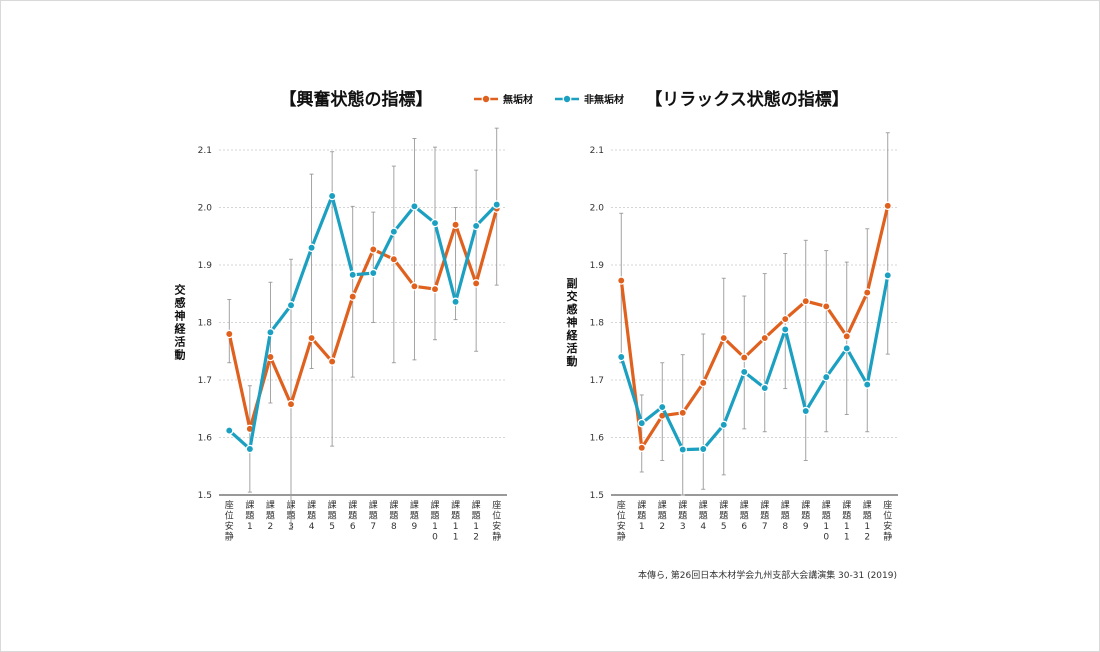  Describe the element at coordinates (181, 329) in the screenshot. I see `y-axis-label-char: 経` at that location.